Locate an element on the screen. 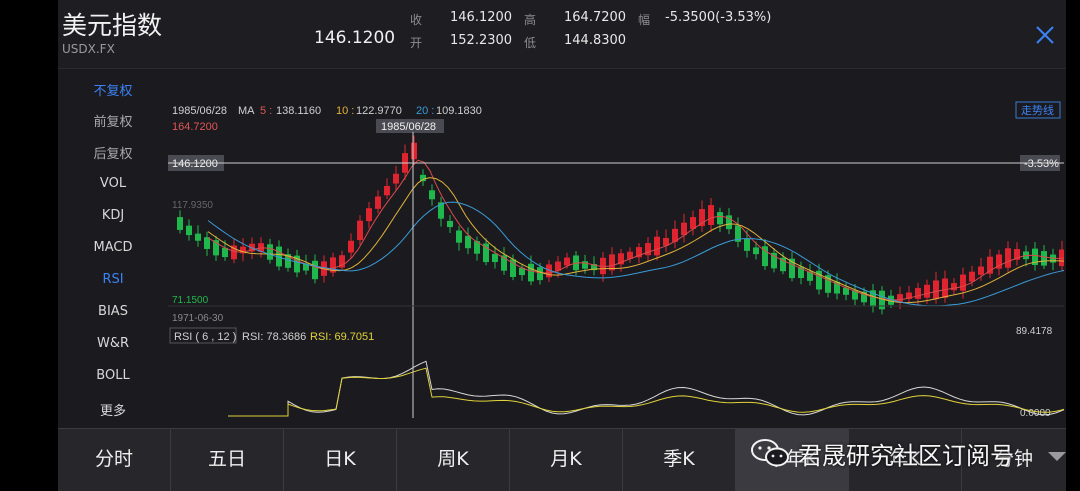 This screenshot has width=1080, height=491. watermark-text: 君晟研究社区订阅号 is located at coordinates (906, 455).